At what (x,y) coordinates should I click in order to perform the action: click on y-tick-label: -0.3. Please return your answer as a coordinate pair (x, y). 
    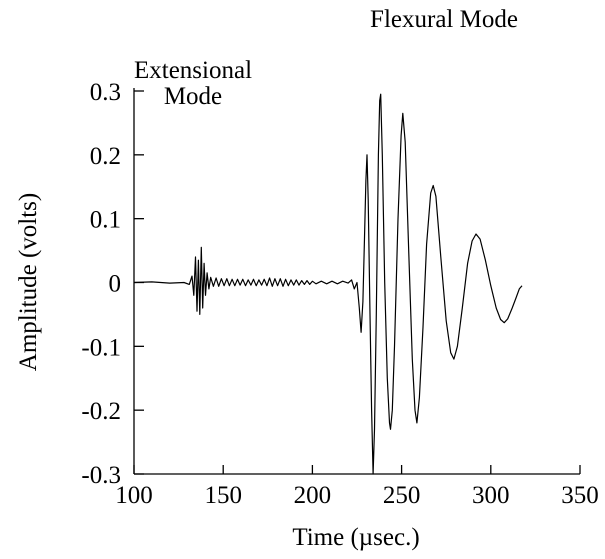
    Looking at the image, I should click on (101, 475).